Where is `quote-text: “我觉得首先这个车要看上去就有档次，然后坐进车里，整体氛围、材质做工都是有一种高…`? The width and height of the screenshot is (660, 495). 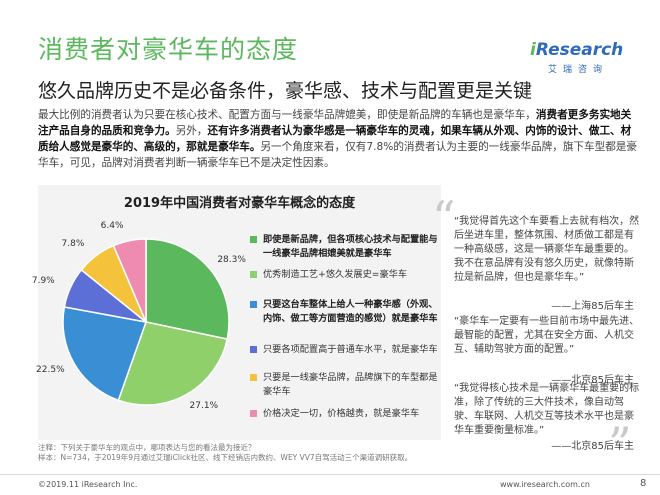 quote-text: “我觉得首先这个车要看上去就有档次，然后坐进车里，整体氛围、材质做工都是有一种高… is located at coordinates (547, 249).